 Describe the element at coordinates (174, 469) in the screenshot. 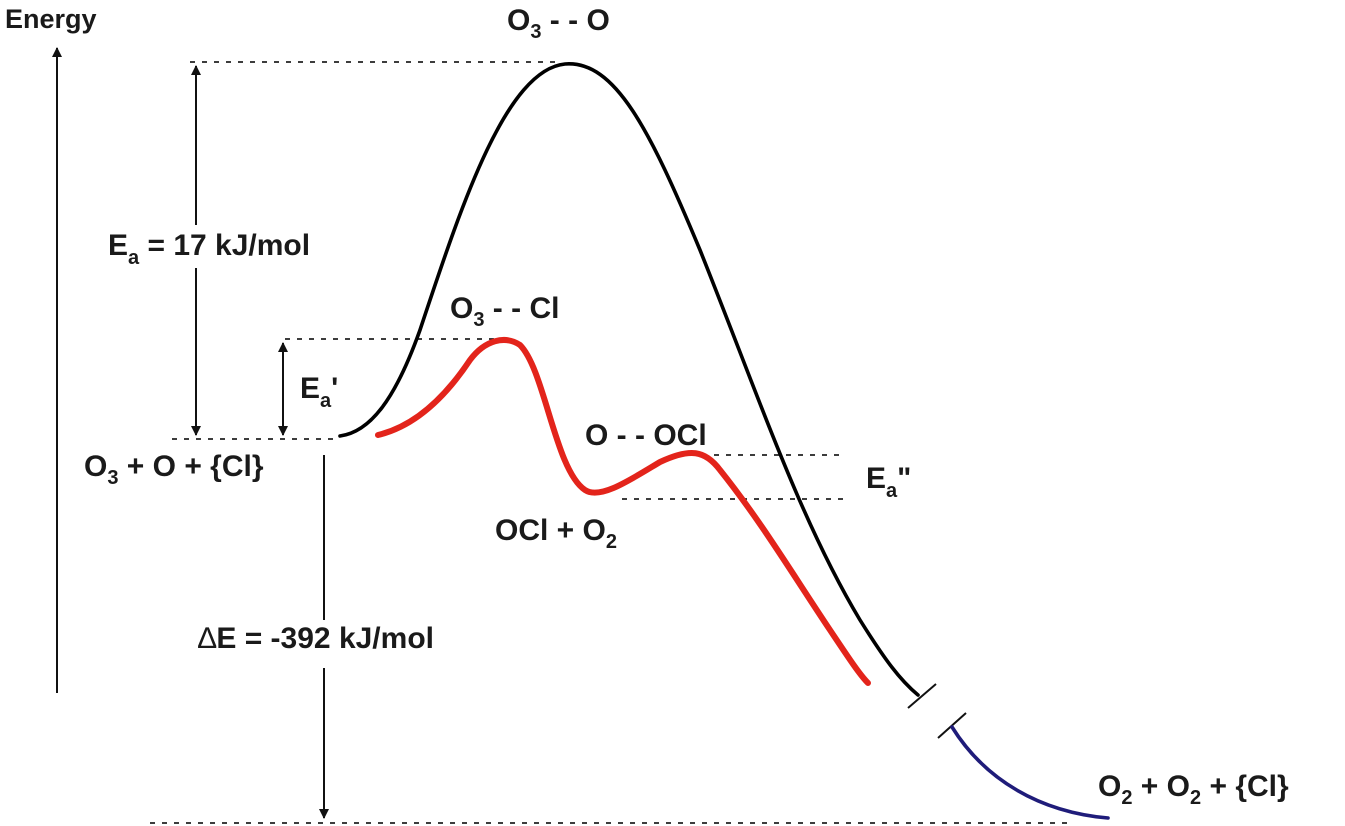

I see `reactants-label: O3 + O + {Cl}` at that location.